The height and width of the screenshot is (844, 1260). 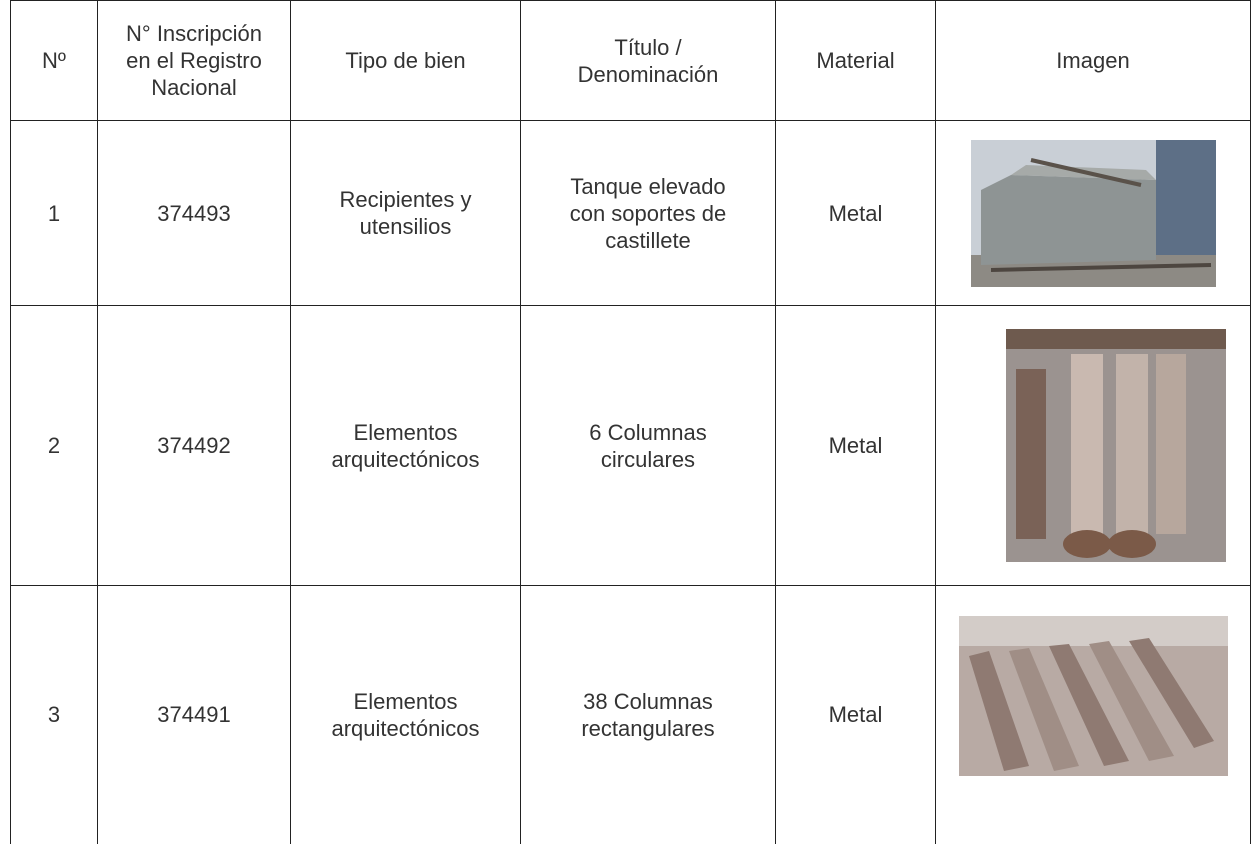 I want to click on cell: 38 Columnas rectangulares, so click(x=648, y=714).